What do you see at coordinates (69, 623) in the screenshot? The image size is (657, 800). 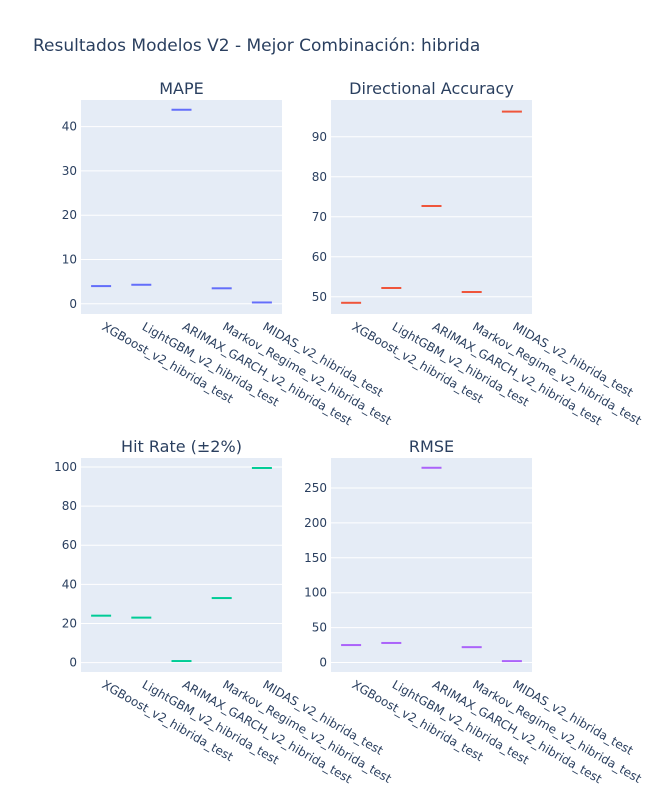 I see `hit-rate-y-tick-label: 20` at bounding box center [69, 623].